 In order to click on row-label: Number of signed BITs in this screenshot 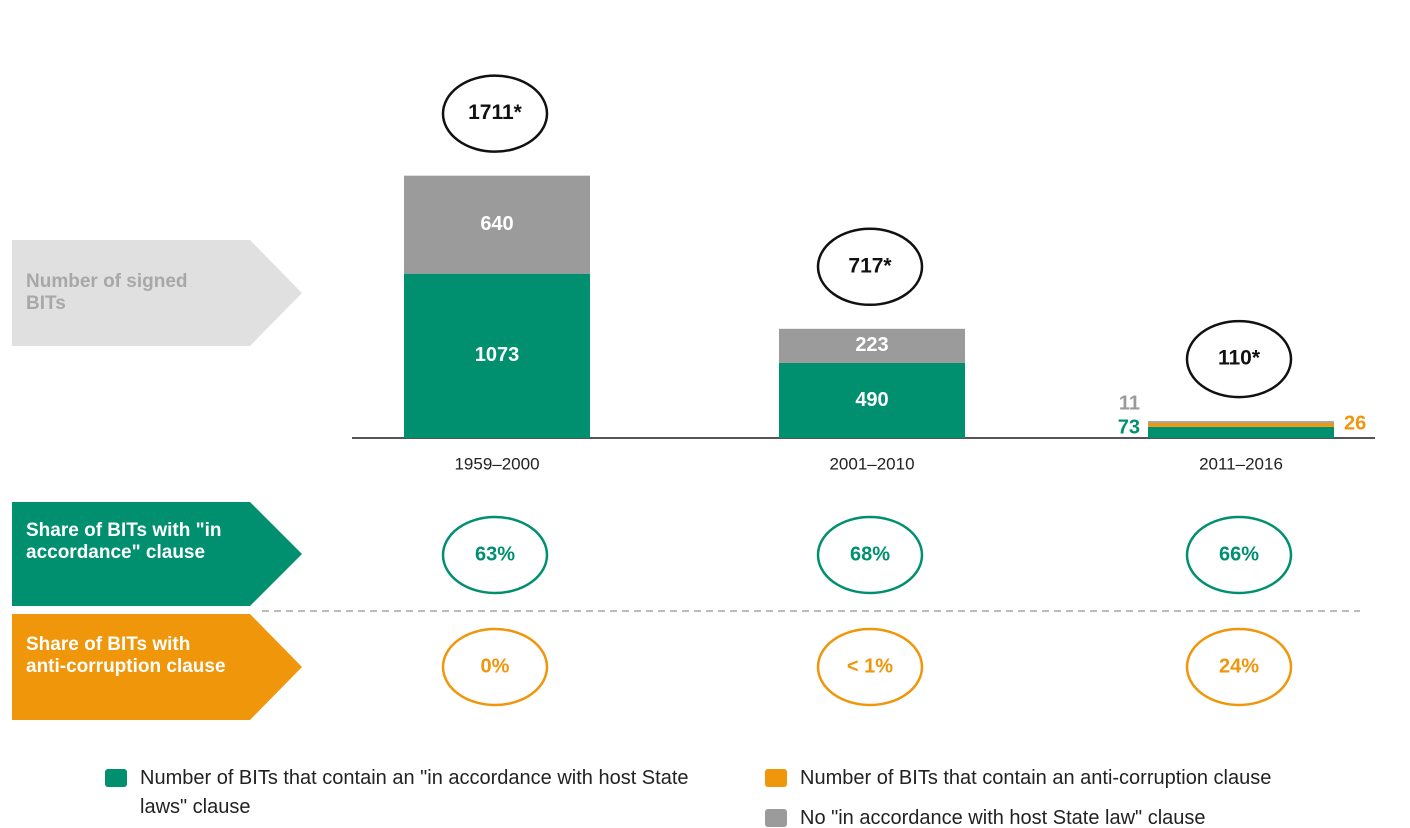, I will do `click(107, 292)`.